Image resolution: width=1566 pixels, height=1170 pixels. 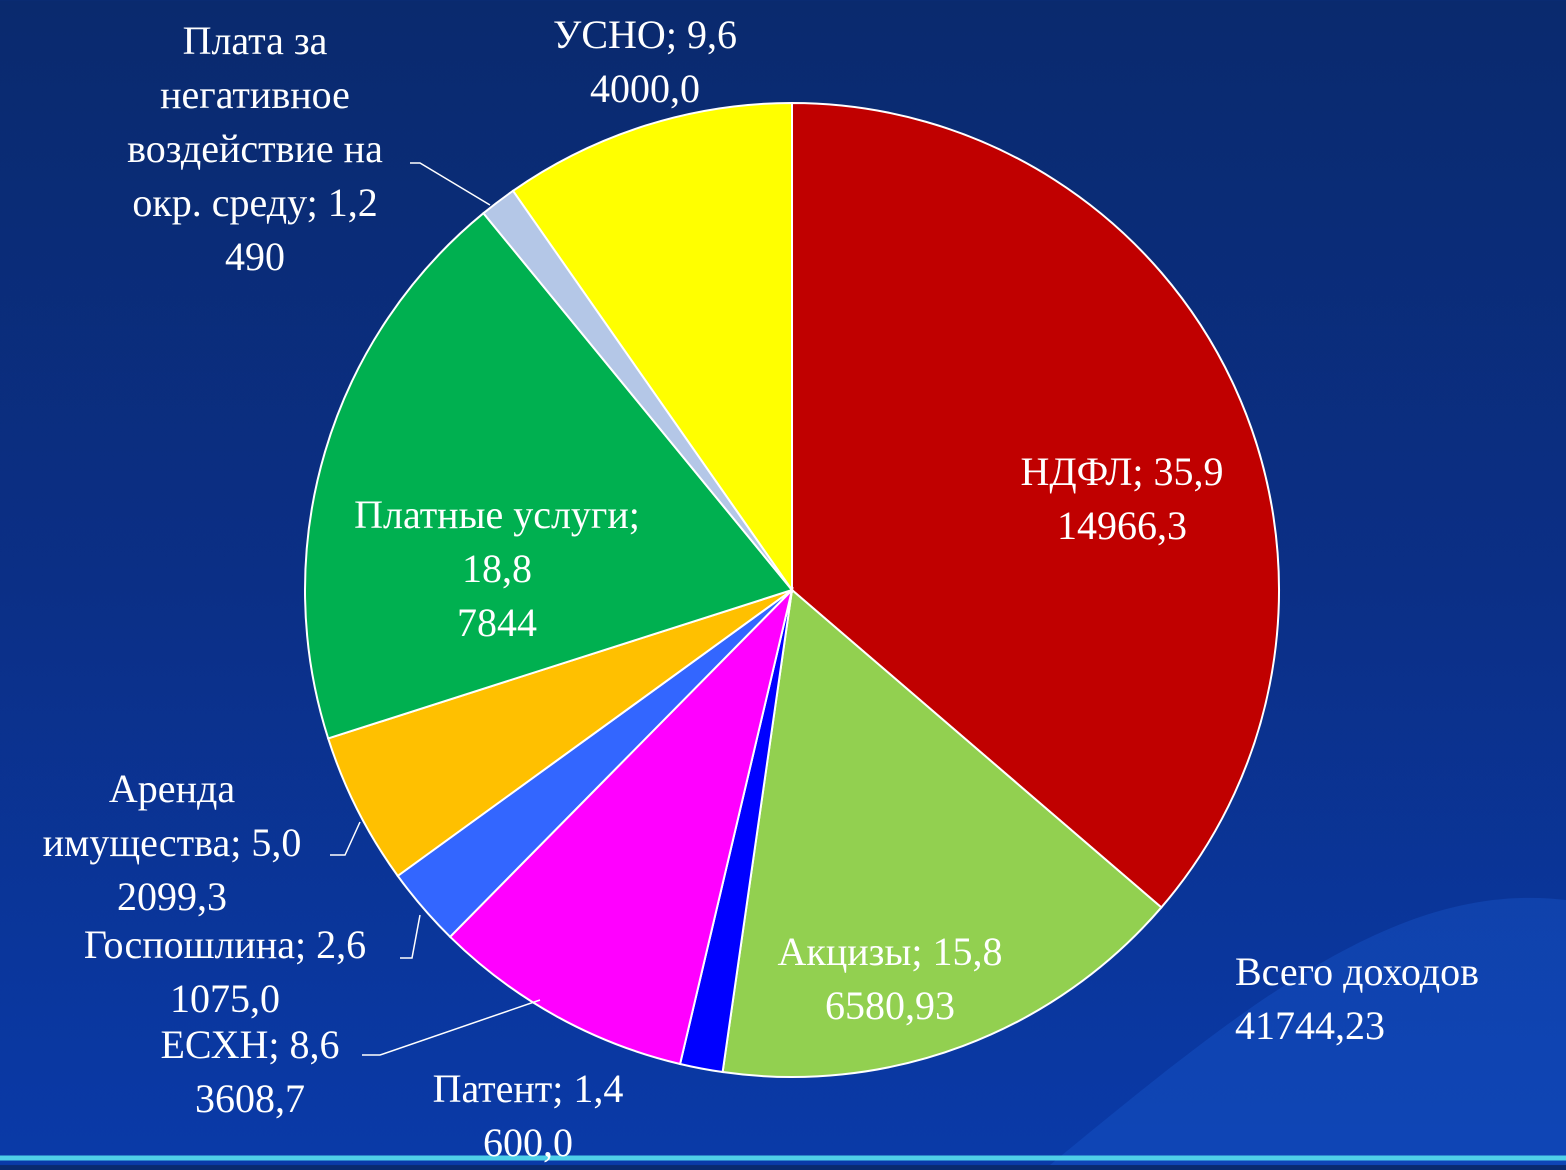 What do you see at coordinates (528, 1142) in the screenshot?
I see `amount-label: 600,0` at bounding box center [528, 1142].